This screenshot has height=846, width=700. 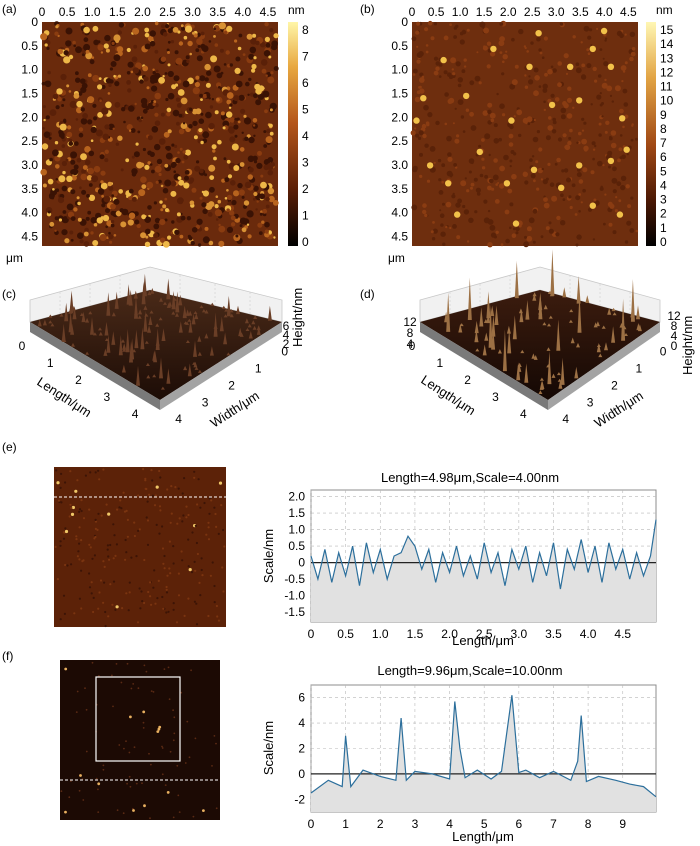 I want to click on length-tick-label: 0, so click(x=22, y=346).